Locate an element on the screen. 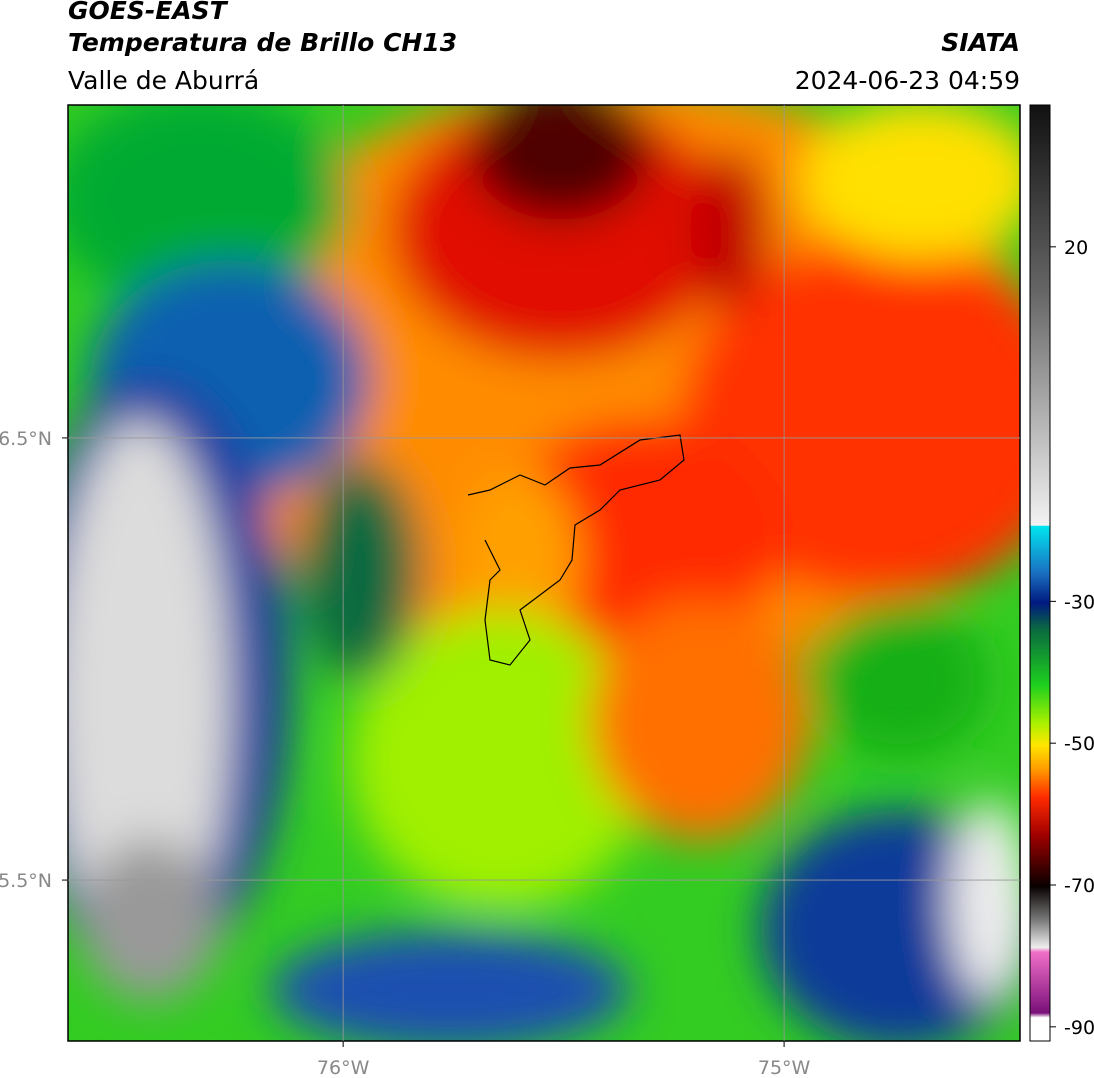 Image resolution: width=1094 pixels, height=1078 pixels. municipal-boundary is located at coordinates (576, 550).